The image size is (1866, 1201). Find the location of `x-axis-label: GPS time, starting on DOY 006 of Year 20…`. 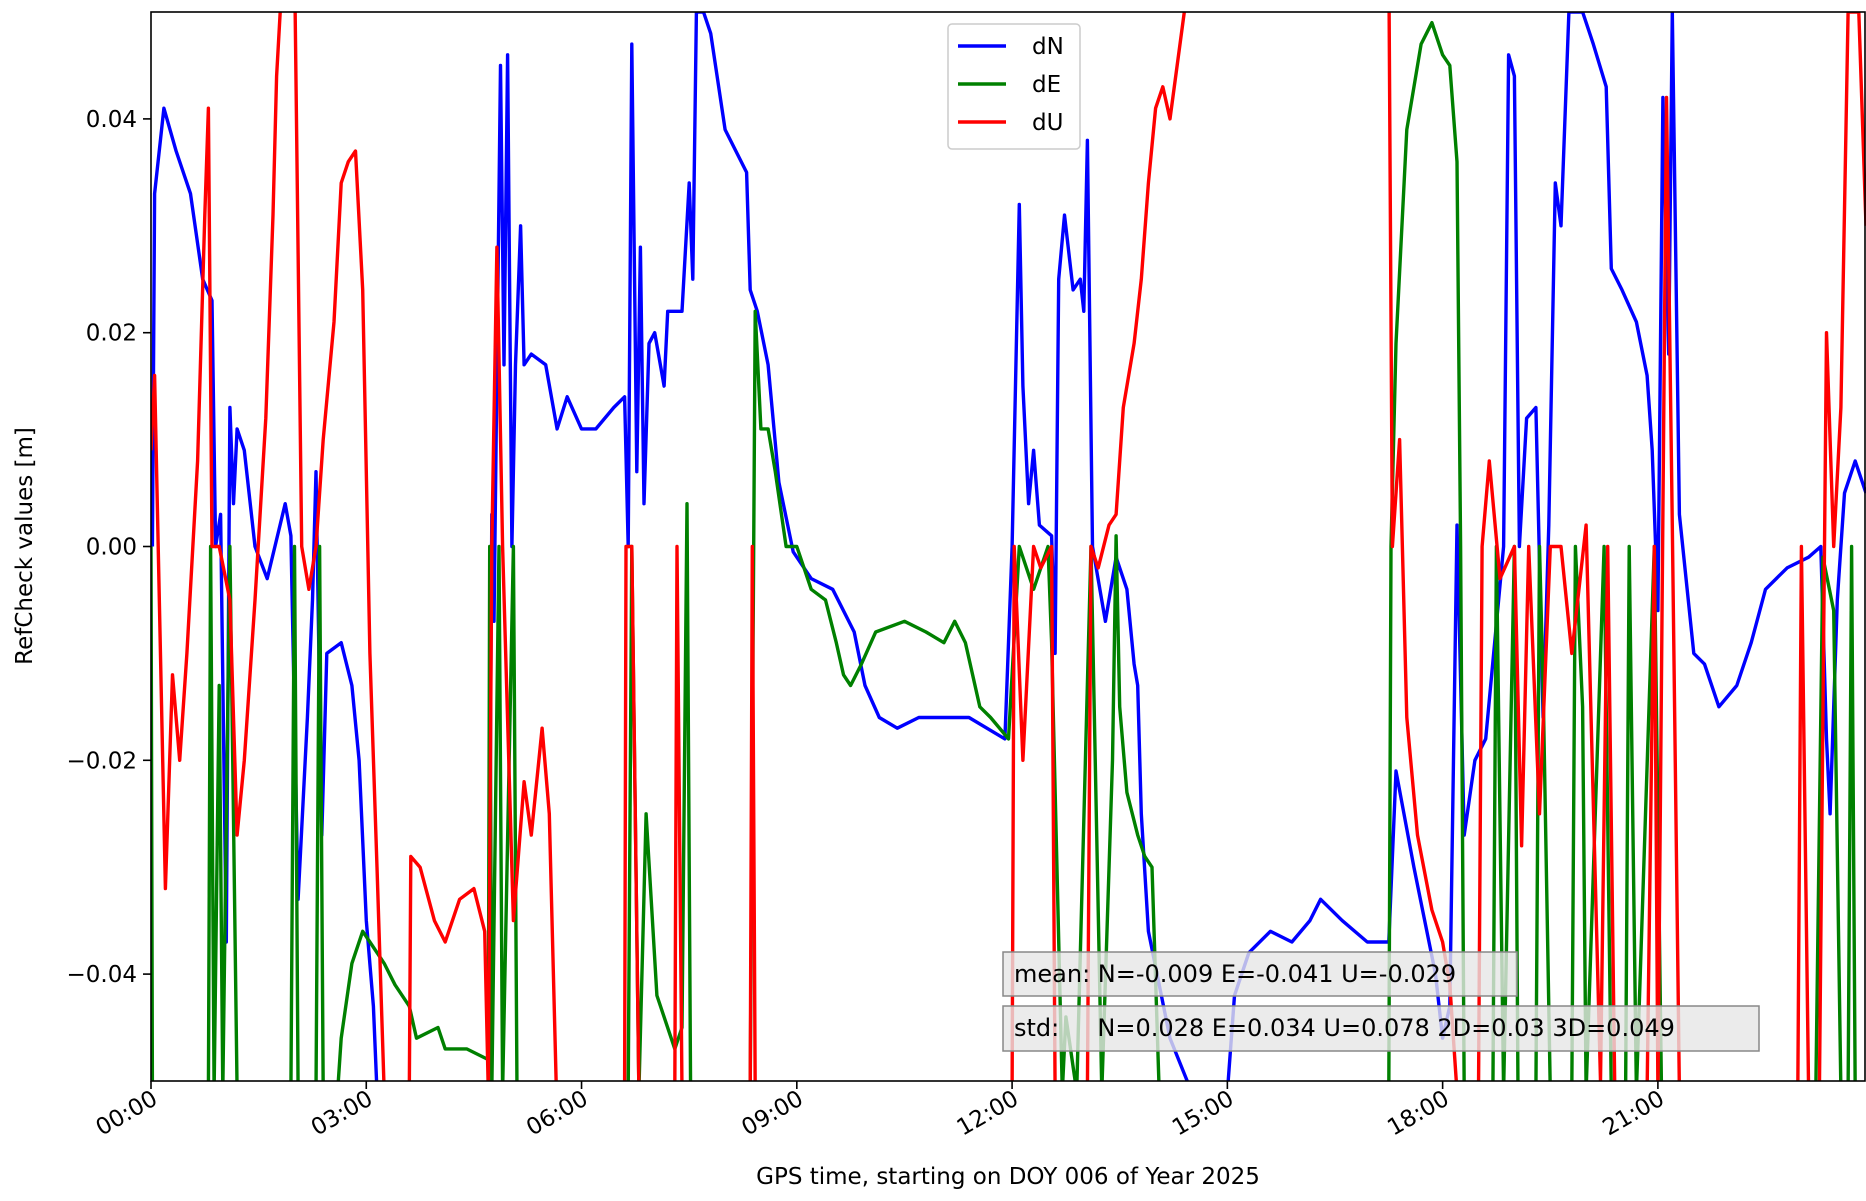

x-axis-label: GPS time, starting on DOY 006 of Year 20… is located at coordinates (1008, 1177).